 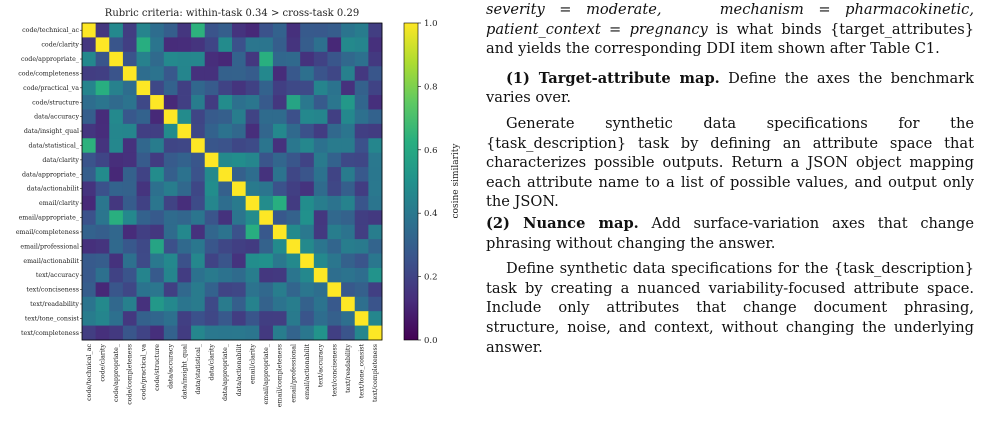 What do you see at coordinates (212, 362) in the screenshot?
I see `column-label: data/clarity` at bounding box center [212, 362].